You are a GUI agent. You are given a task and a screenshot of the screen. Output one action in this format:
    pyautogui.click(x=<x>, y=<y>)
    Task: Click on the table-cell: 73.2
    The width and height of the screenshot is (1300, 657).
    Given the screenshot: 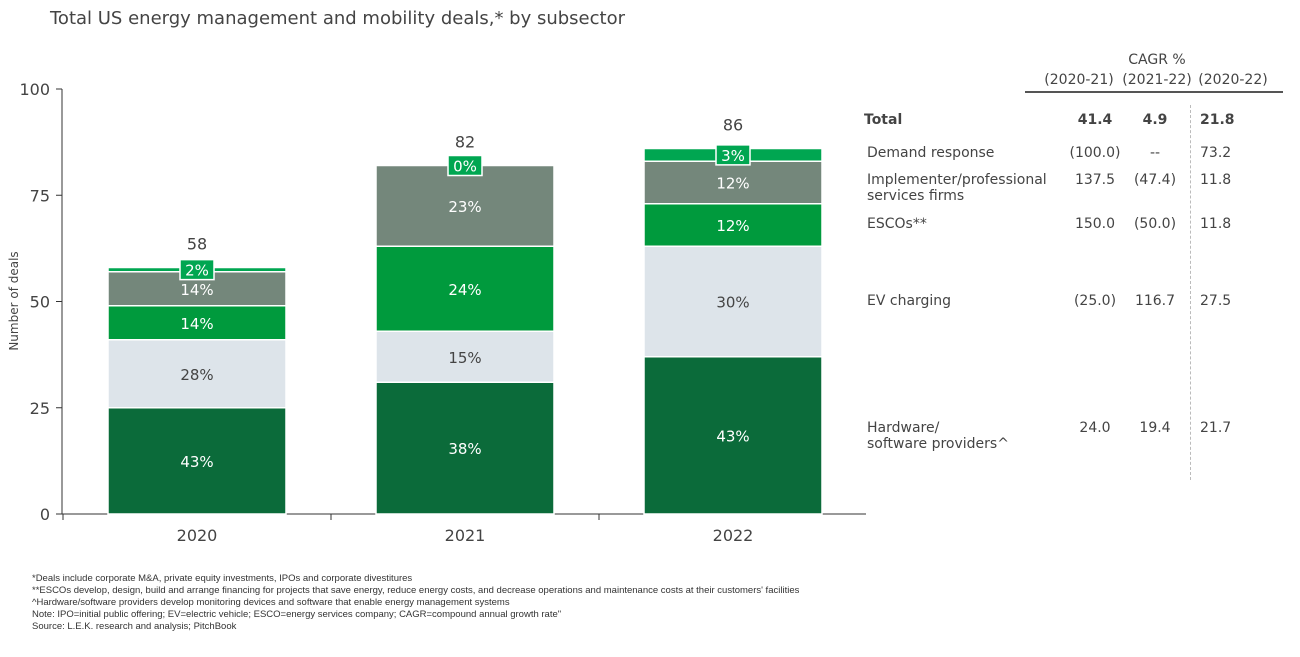 What is the action you would take?
    pyautogui.click(x=1216, y=153)
    